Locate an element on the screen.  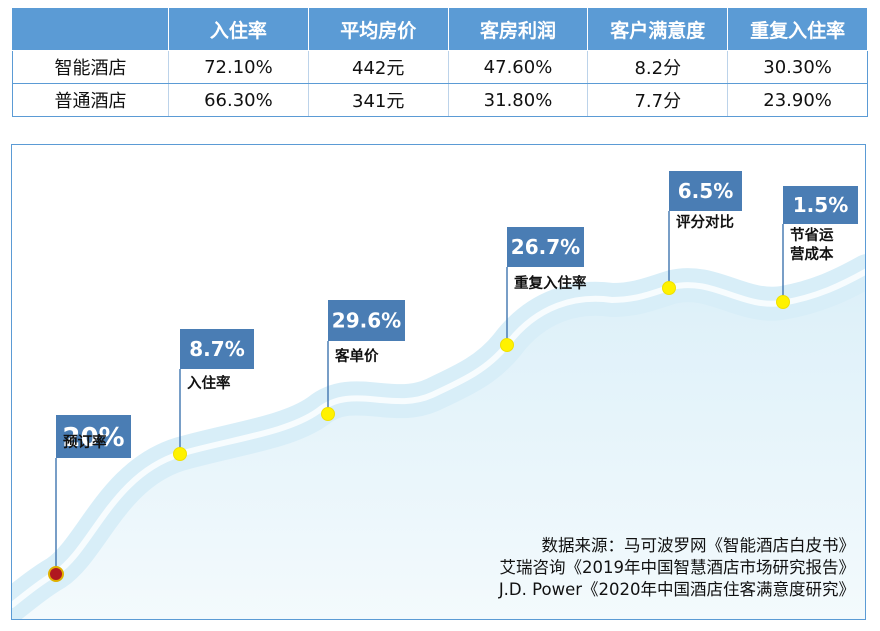
milestone-value: 8.7% is located at coordinates (216, 349).